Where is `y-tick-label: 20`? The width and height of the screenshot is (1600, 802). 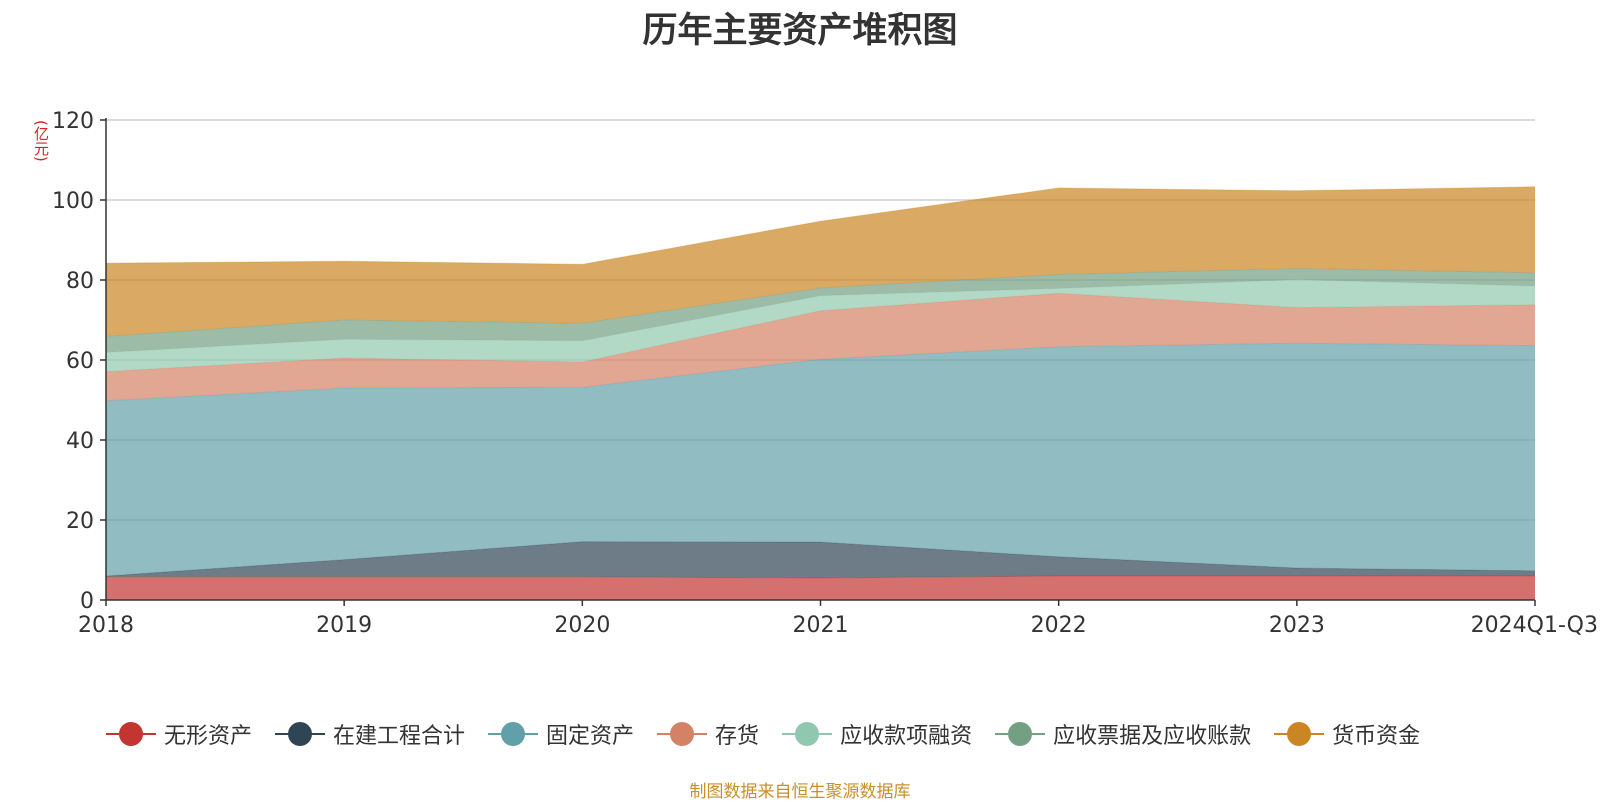 y-tick-label: 20 is located at coordinates (80, 521).